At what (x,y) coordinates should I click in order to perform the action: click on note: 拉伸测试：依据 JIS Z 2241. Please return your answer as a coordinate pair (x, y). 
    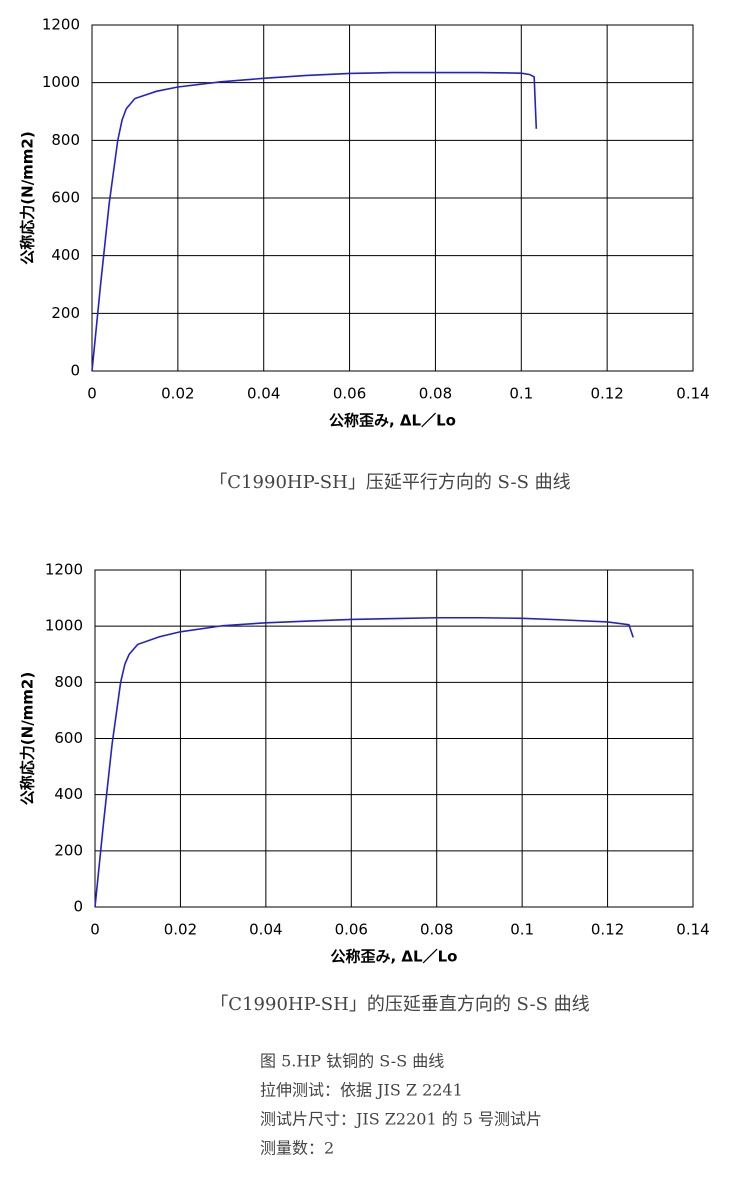
    Looking at the image, I should click on (361, 1090).